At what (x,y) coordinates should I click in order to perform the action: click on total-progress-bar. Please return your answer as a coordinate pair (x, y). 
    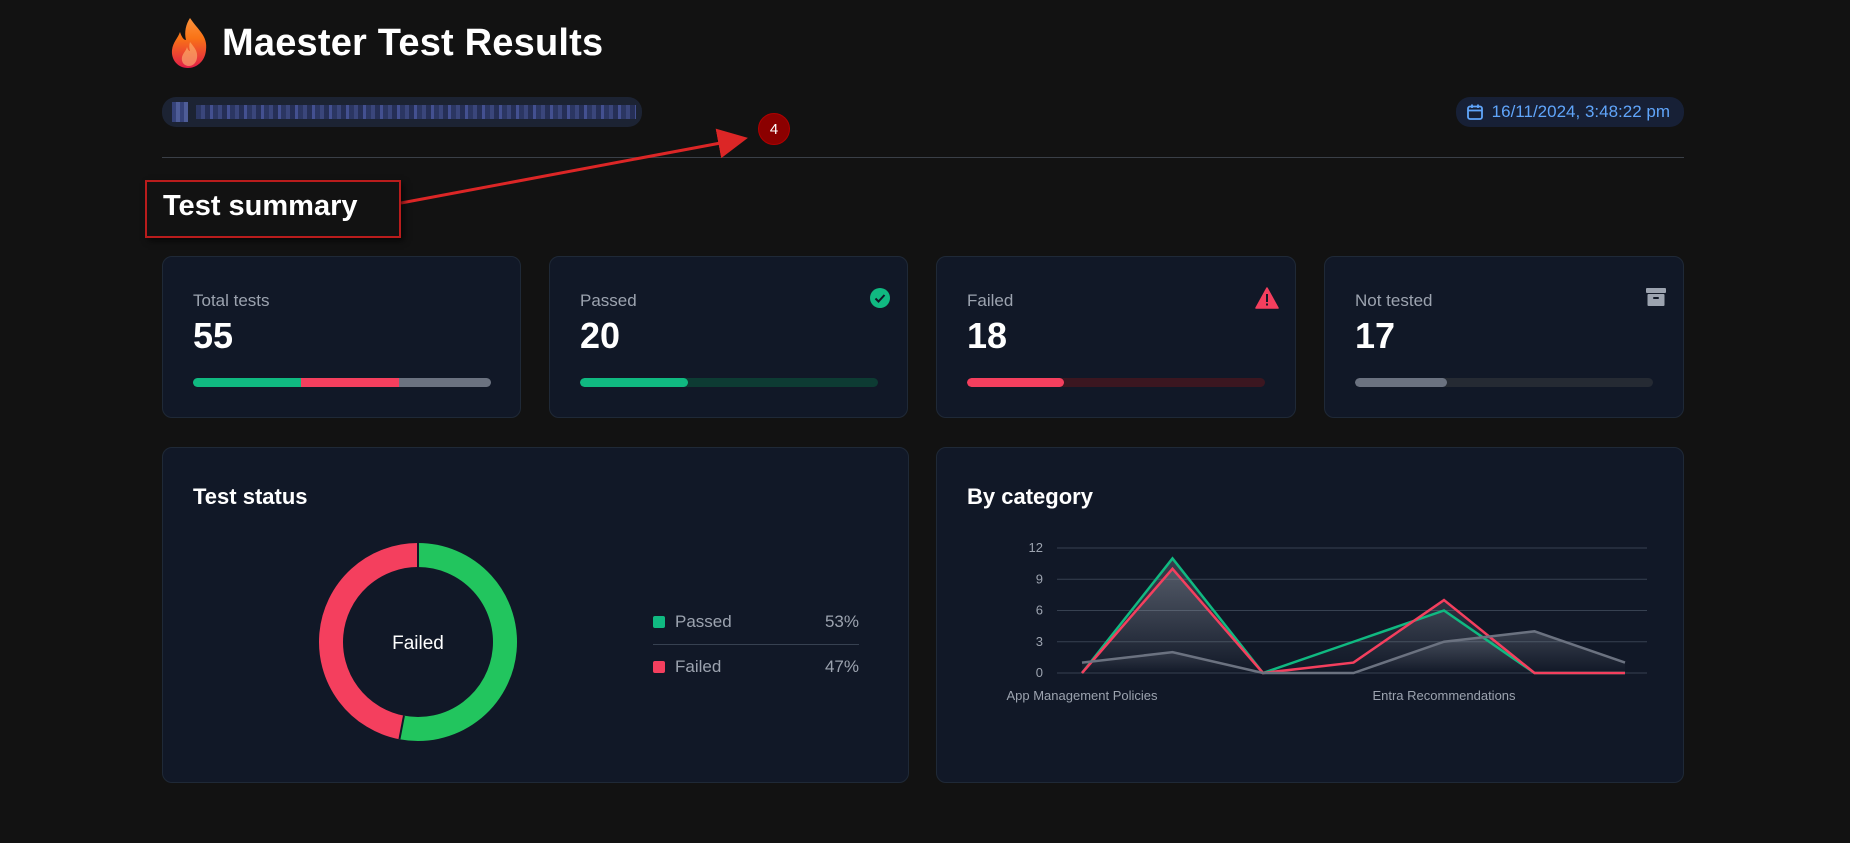
    Looking at the image, I should click on (342, 382).